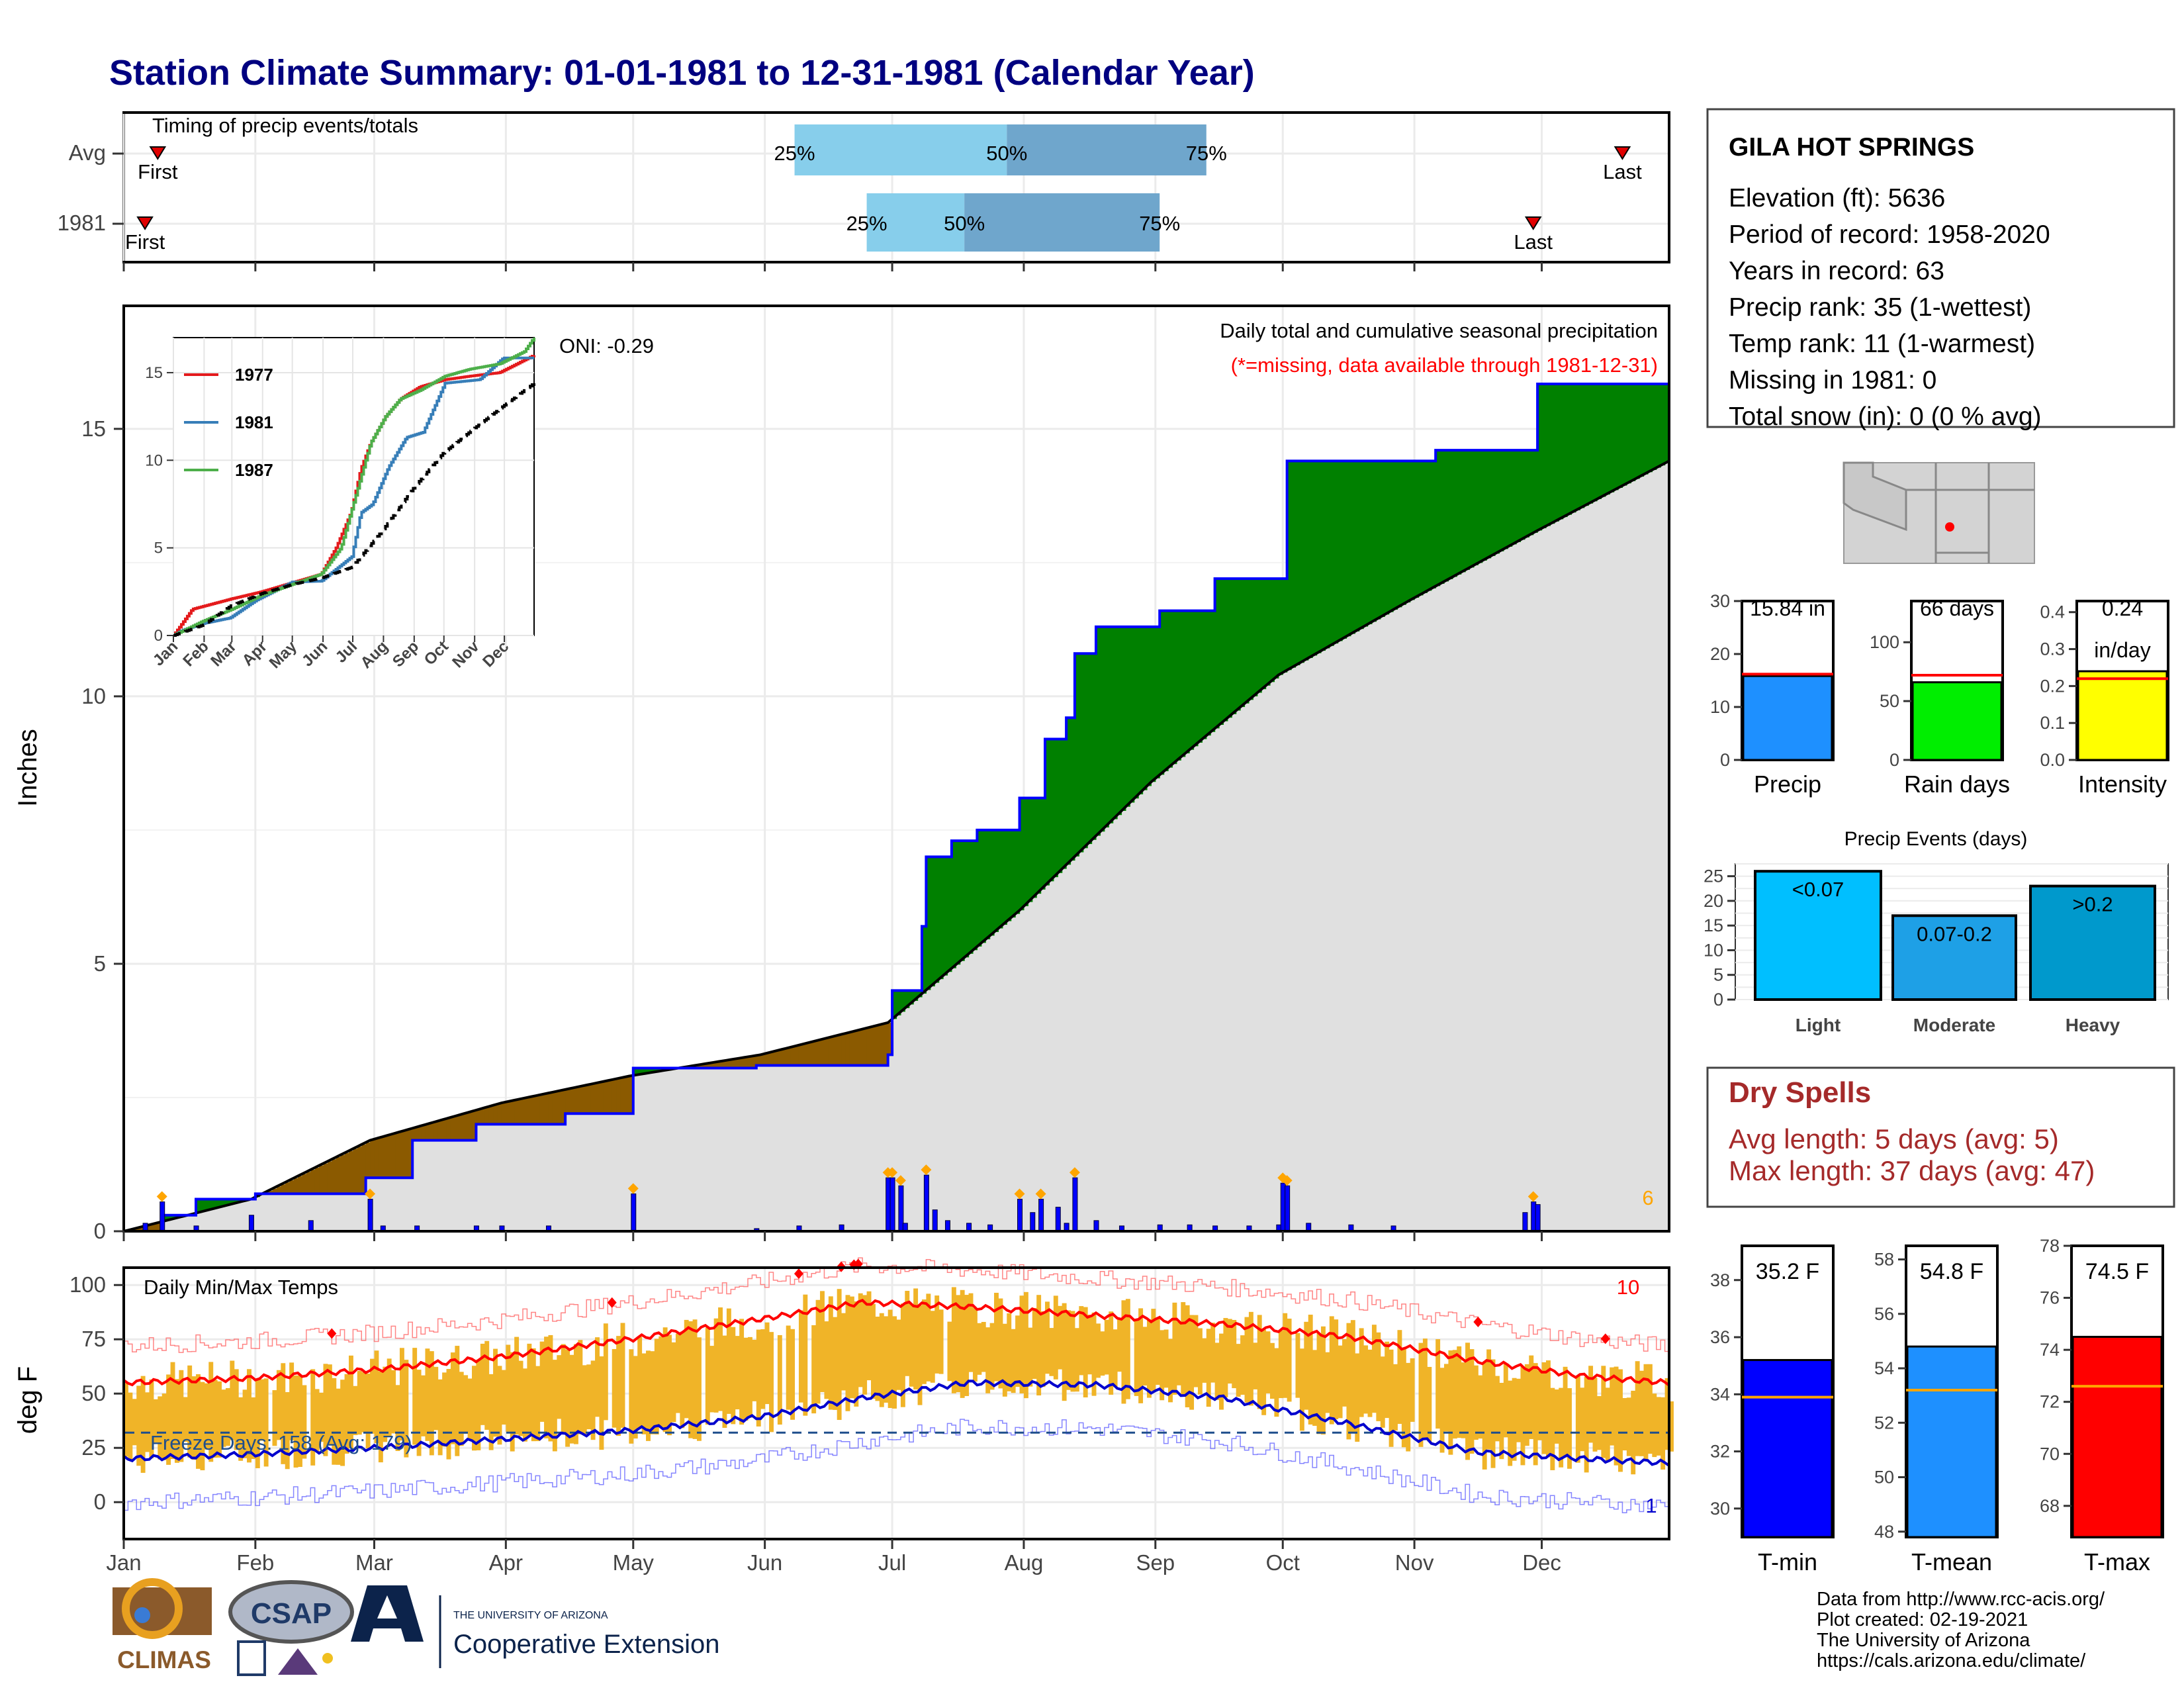 This screenshot has width=2184, height=1688. What do you see at coordinates (332, 1333) in the screenshot?
I see `record-high-marker` at bounding box center [332, 1333].